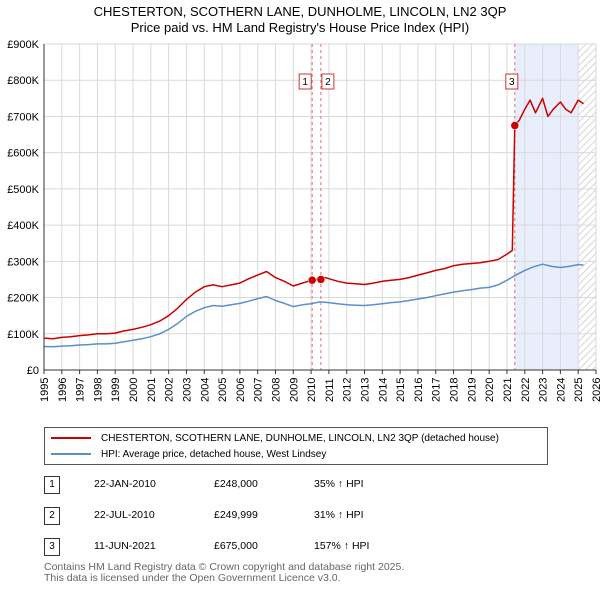  Describe the element at coordinates (23, 262) in the screenshot. I see `y-tick-label: £300K` at that location.